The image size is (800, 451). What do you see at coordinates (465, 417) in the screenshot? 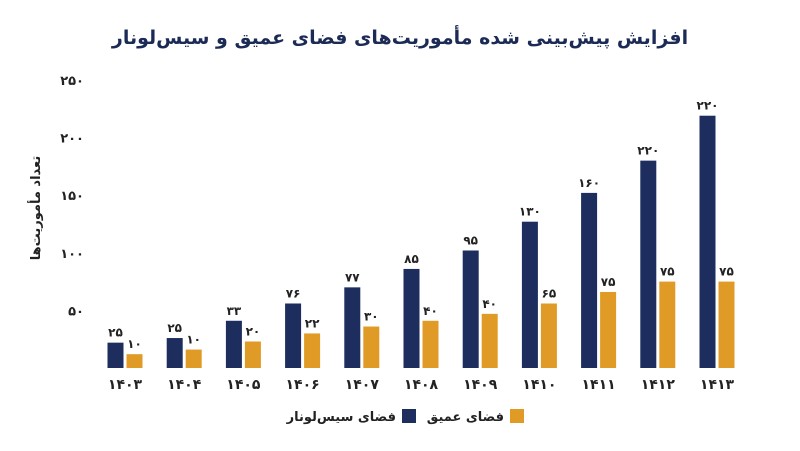
I see `legend-label-deep-space: فضای عمیق` at bounding box center [465, 417].